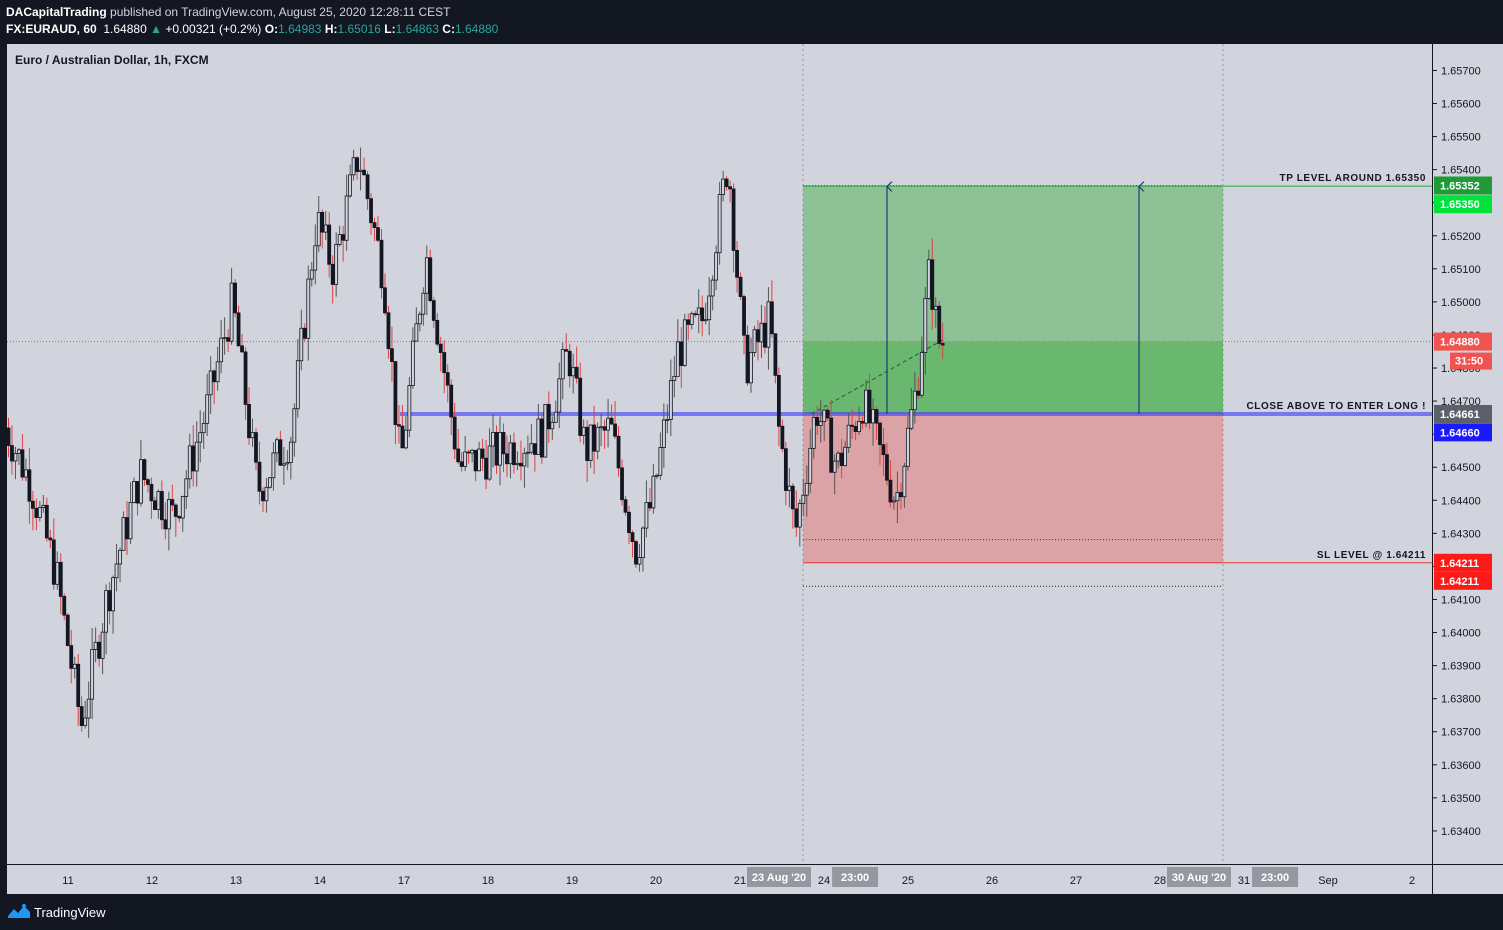 This screenshot has width=1503, height=930. I want to click on time-tick-label: 20, so click(656, 881).